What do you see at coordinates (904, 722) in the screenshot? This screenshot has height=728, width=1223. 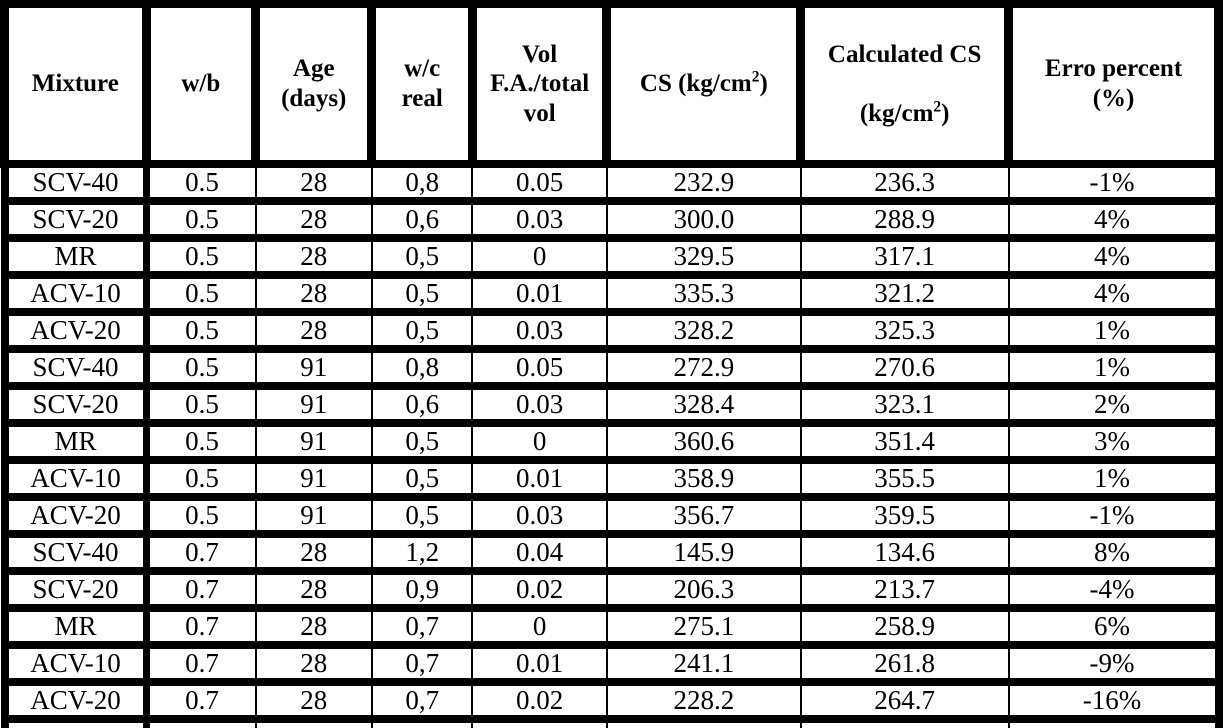 I see `table-cell: 168.9` at bounding box center [904, 722].